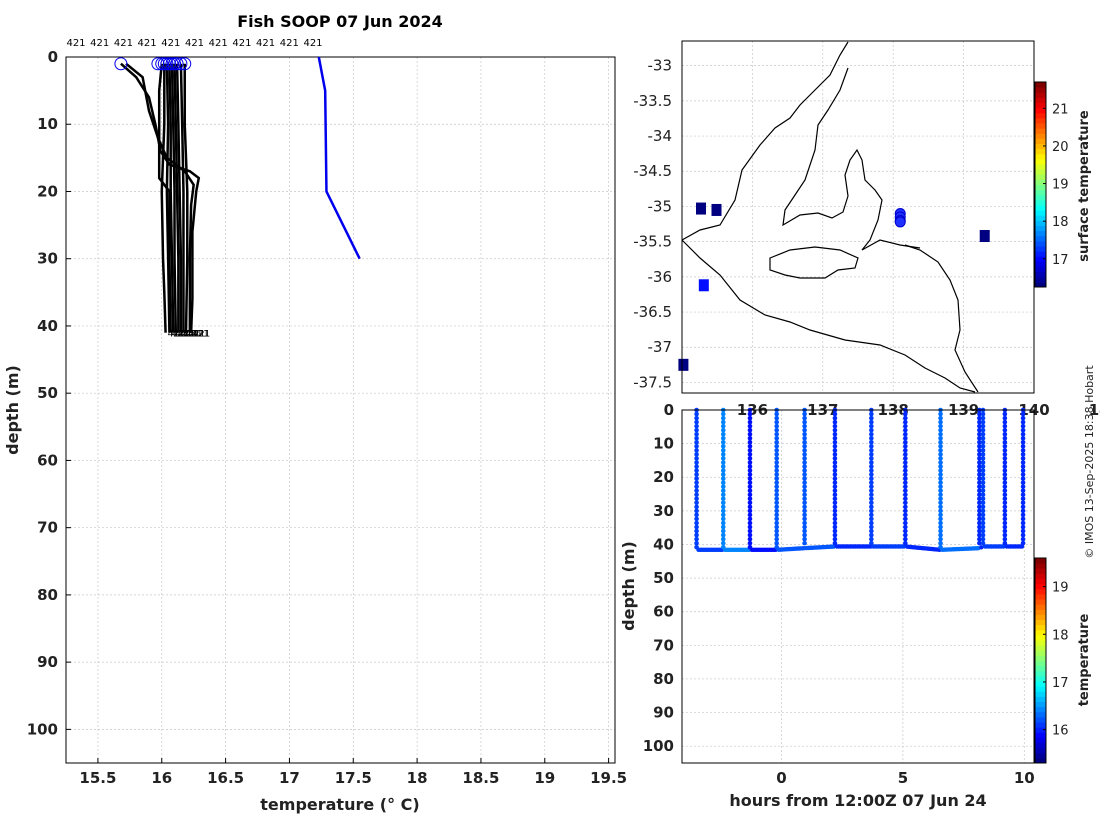 This screenshot has height=820, width=1100. What do you see at coordinates (353, 778) in the screenshot?
I see `profile-x-tick-label: 17.5` at bounding box center [353, 778].